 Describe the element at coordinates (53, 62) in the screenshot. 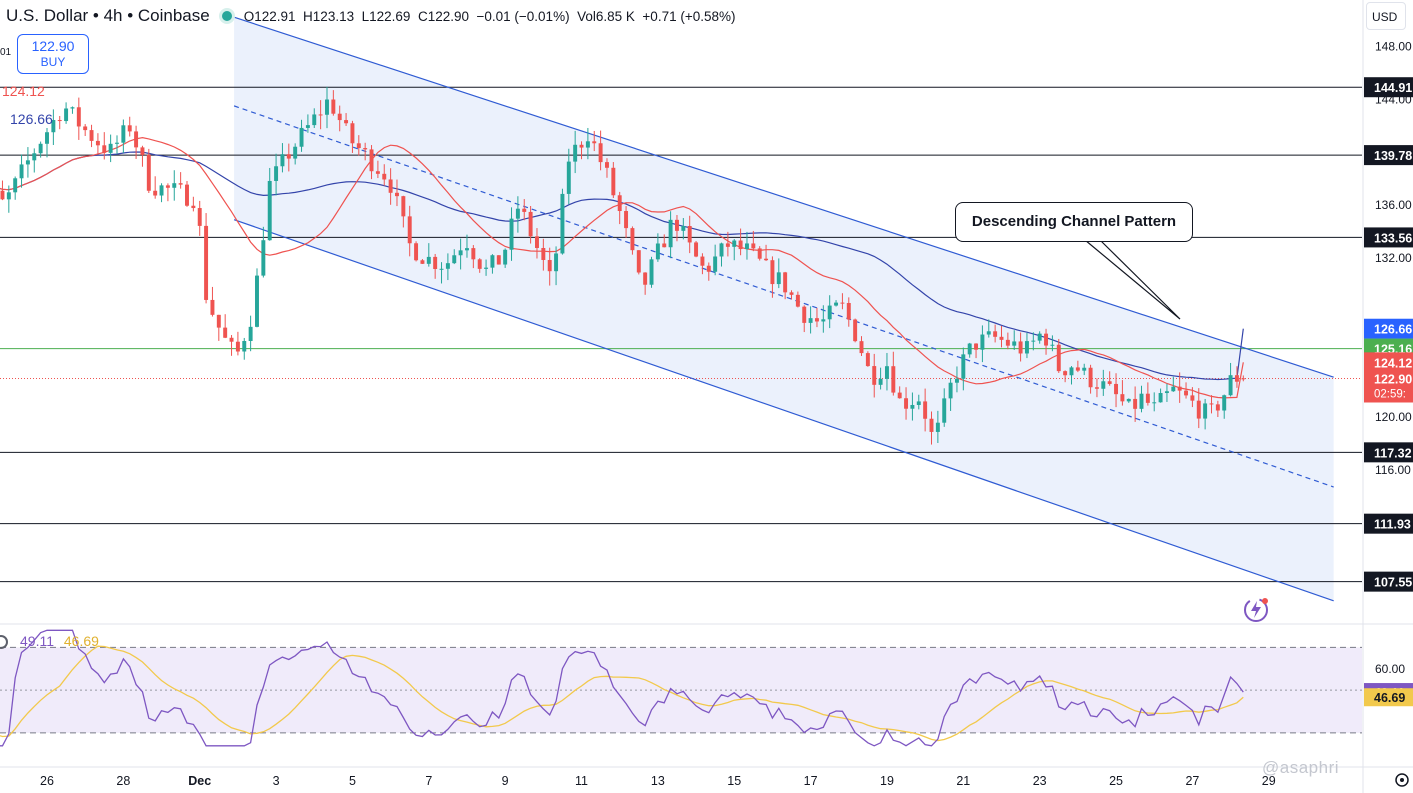

I see `buy-label: BUY` at that location.